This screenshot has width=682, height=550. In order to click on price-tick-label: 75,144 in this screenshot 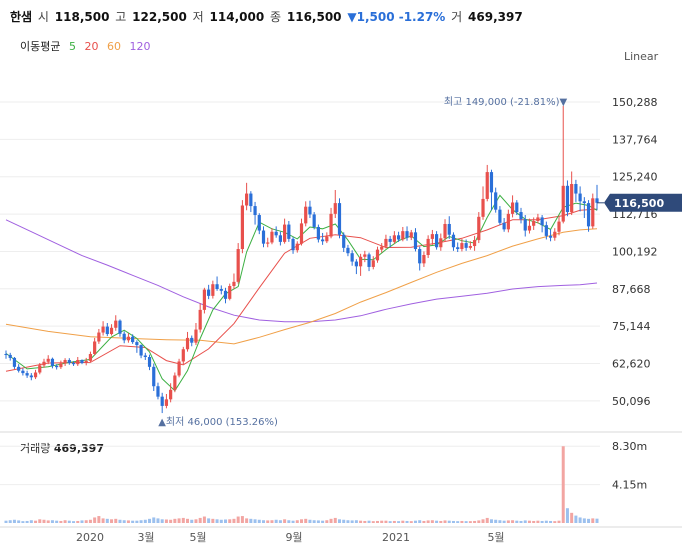, I will do `click(631, 326)`.